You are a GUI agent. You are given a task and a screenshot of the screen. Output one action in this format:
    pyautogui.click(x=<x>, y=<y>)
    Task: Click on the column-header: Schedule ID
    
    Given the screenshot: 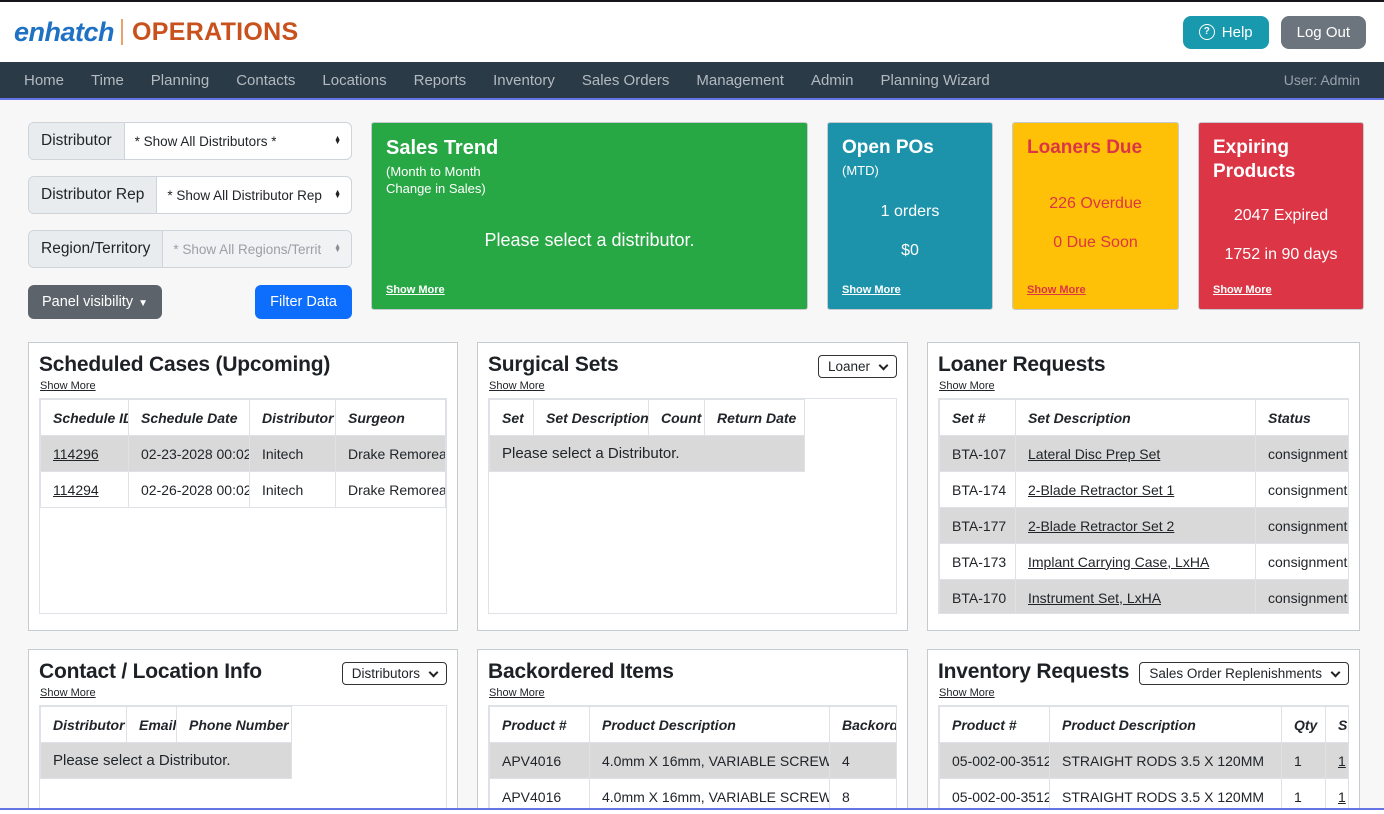 What is the action you would take?
    pyautogui.click(x=84, y=418)
    